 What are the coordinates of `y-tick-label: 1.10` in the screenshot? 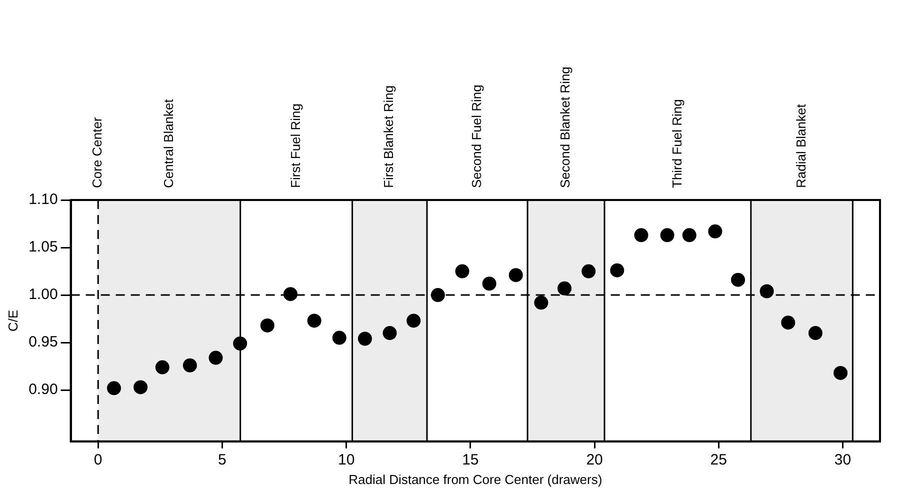 It's located at (43, 199).